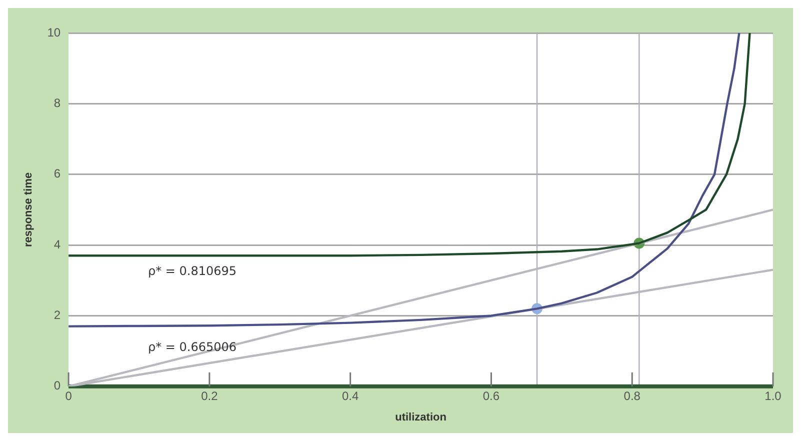 Image resolution: width=801 pixels, height=441 pixels. I want to click on x-tick-label: 0.8, so click(632, 395).